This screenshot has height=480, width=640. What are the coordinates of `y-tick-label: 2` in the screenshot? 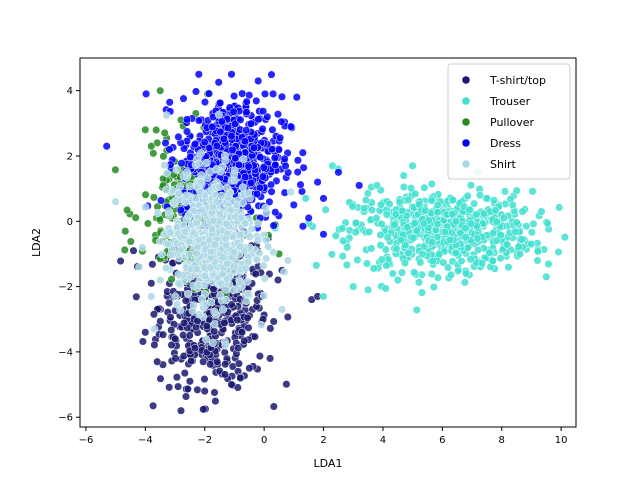 It's located at (70, 156).